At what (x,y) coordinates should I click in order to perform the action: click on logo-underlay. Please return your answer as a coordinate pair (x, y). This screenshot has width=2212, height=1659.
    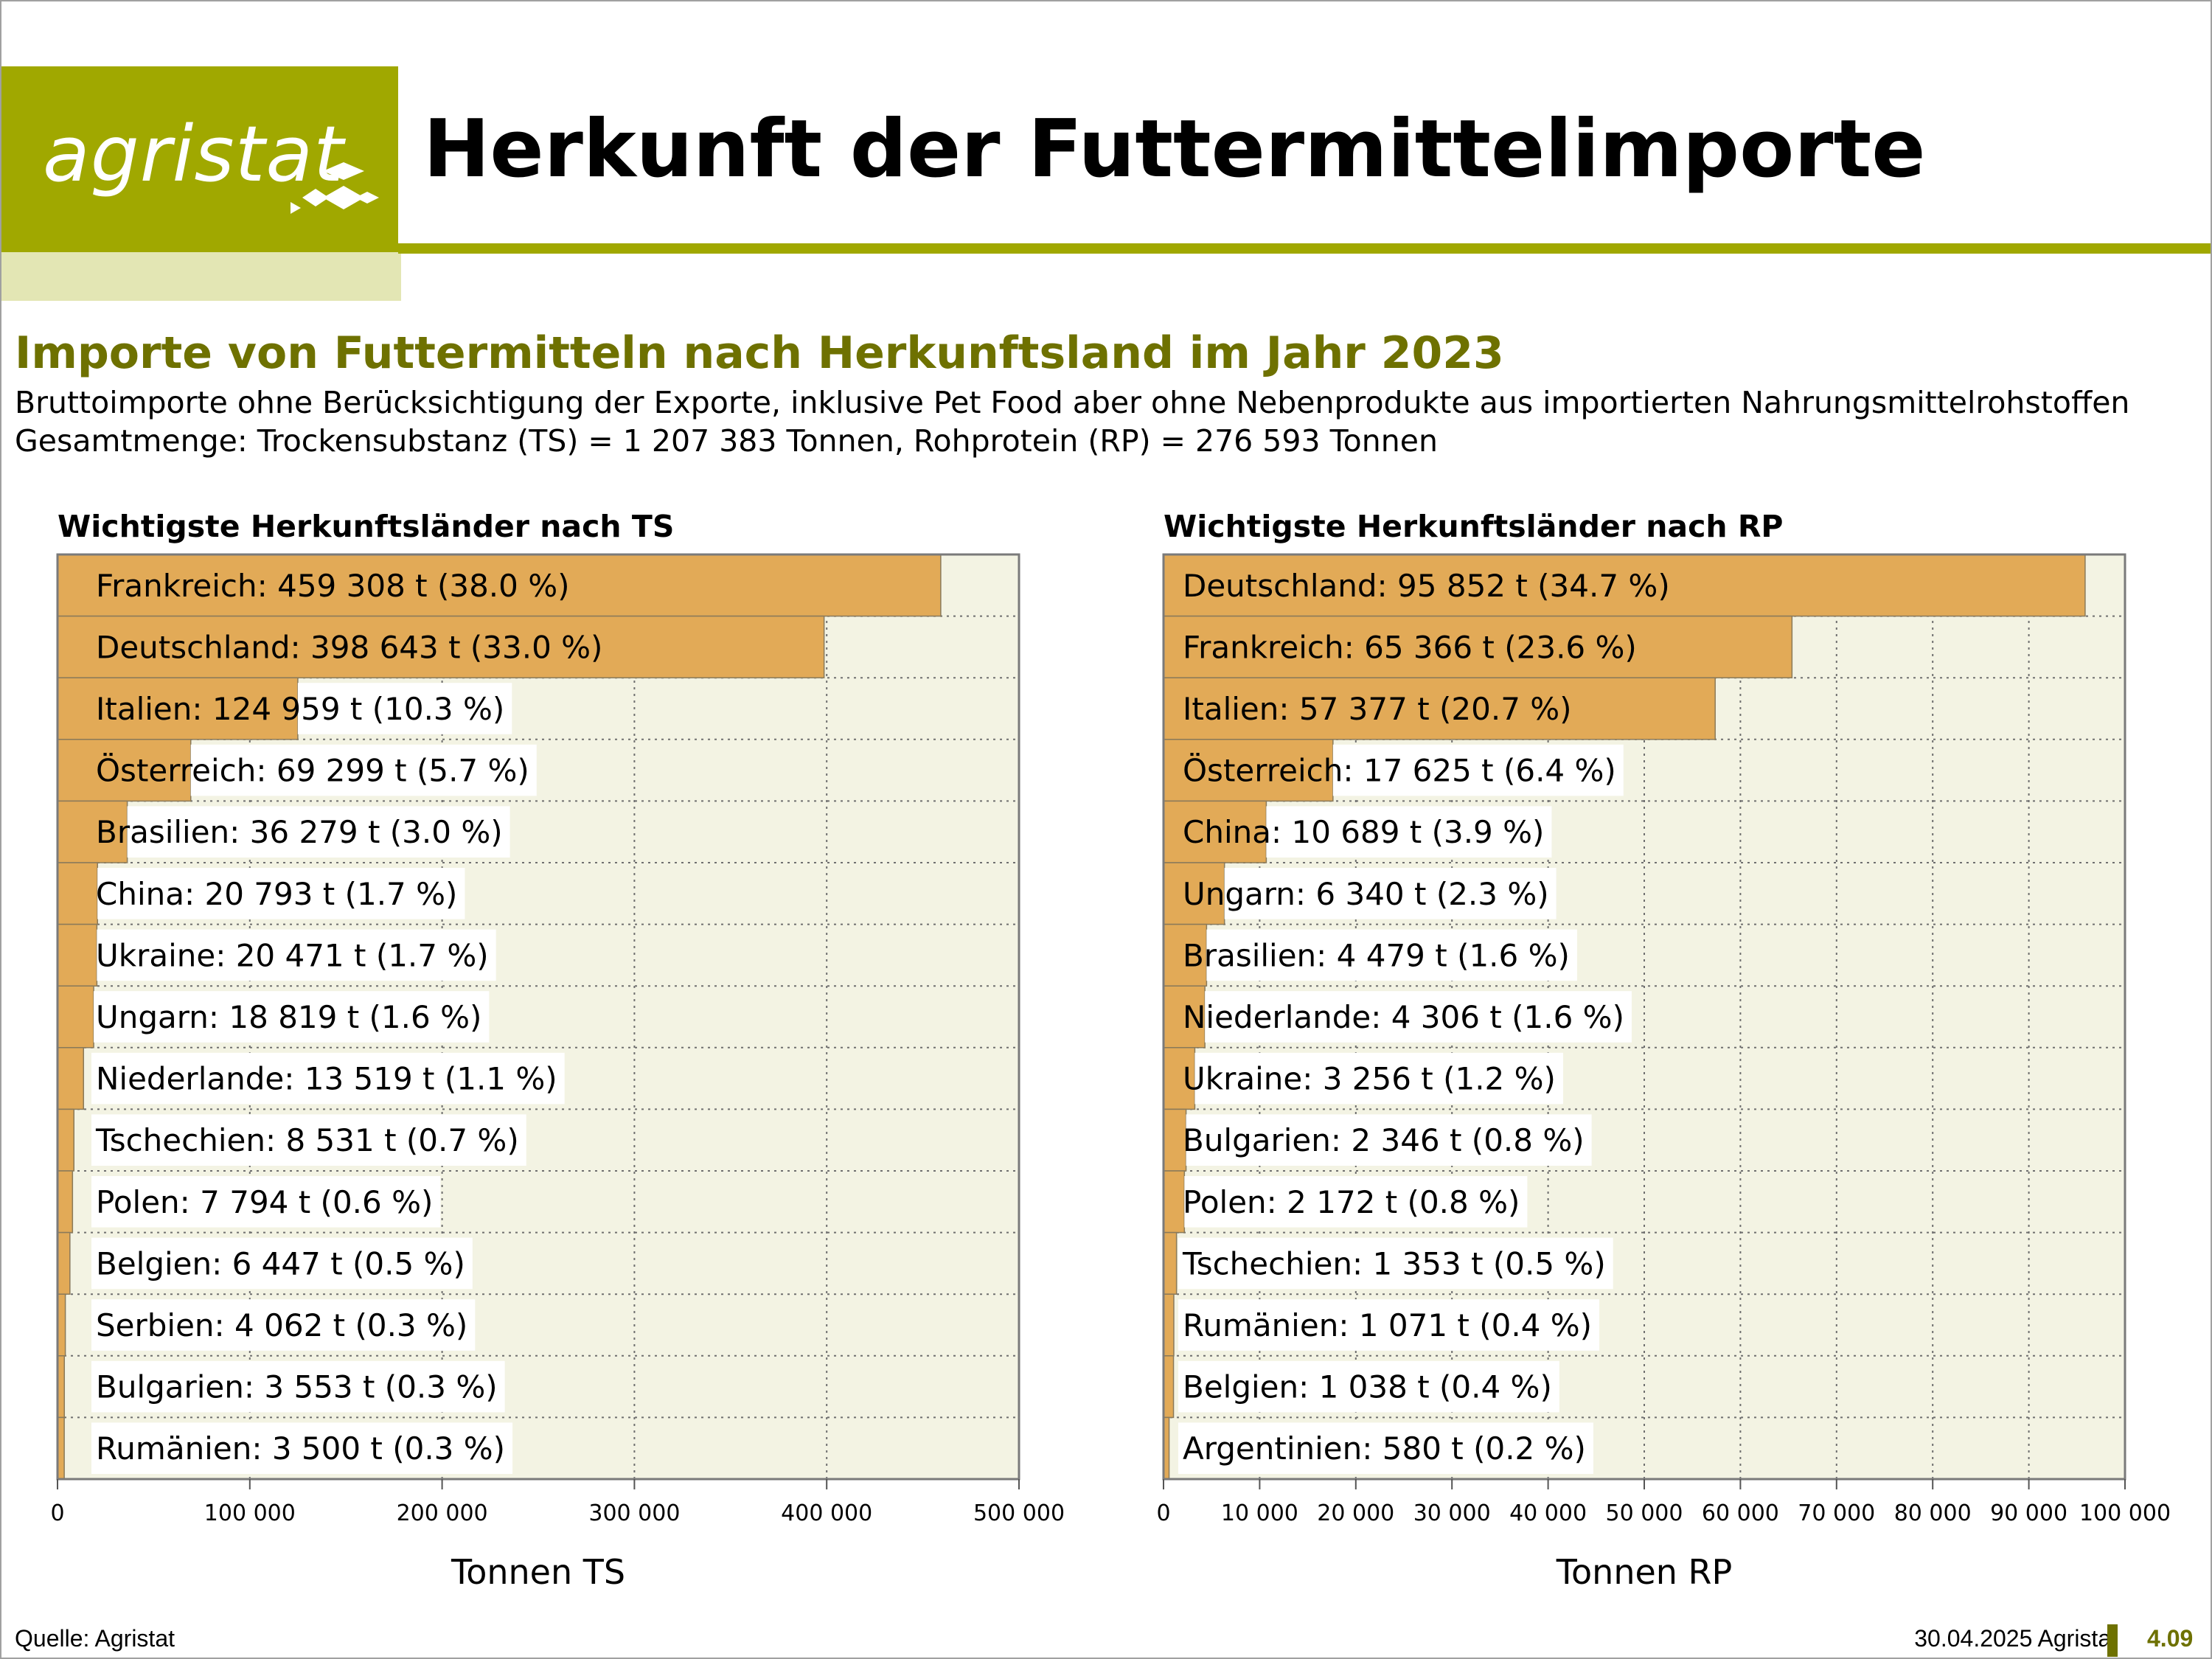
    Looking at the image, I should click on (201, 276).